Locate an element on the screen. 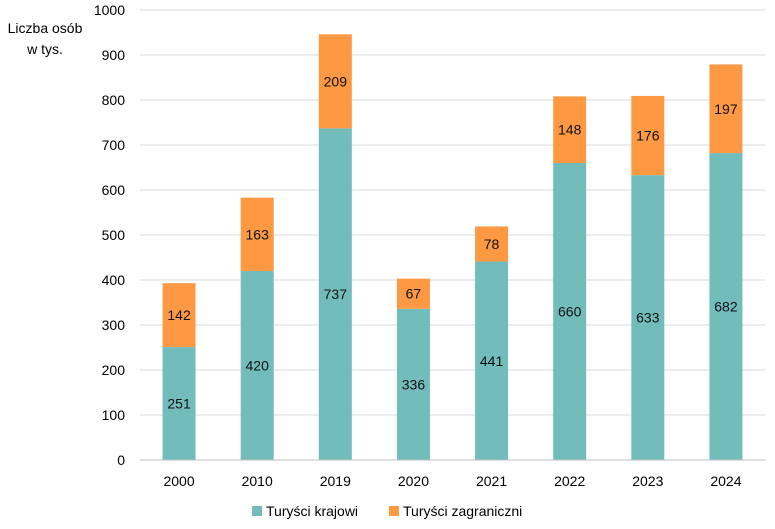 Image resolution: width=775 pixels, height=529 pixels. bar-domestic-2019 is located at coordinates (335, 294).